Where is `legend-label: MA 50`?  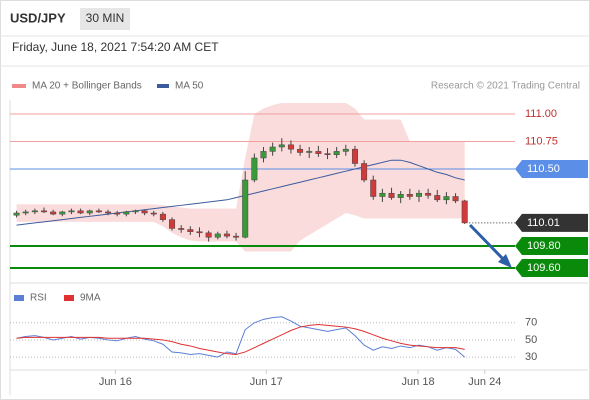
legend-label: MA 50 is located at coordinates (189, 86).